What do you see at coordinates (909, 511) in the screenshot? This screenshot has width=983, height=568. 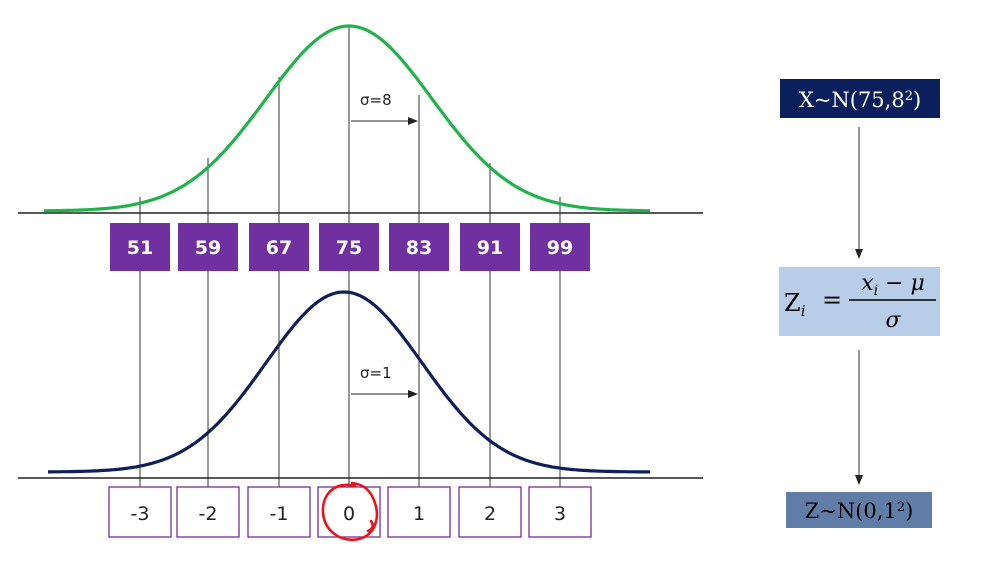 I see `flow-bottom-suffix: )` at bounding box center [909, 511].